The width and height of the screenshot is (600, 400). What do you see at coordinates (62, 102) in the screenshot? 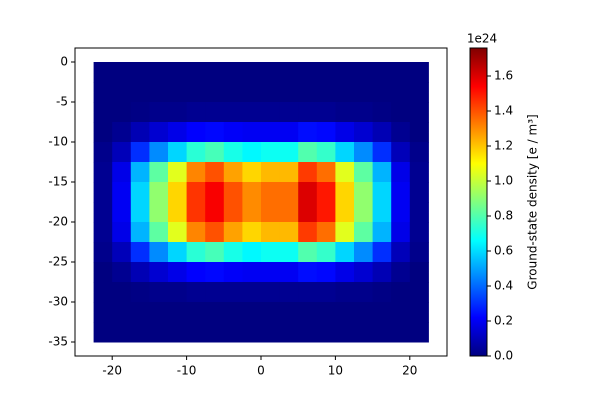
I see `y-tick-label: -5` at bounding box center [62, 102].